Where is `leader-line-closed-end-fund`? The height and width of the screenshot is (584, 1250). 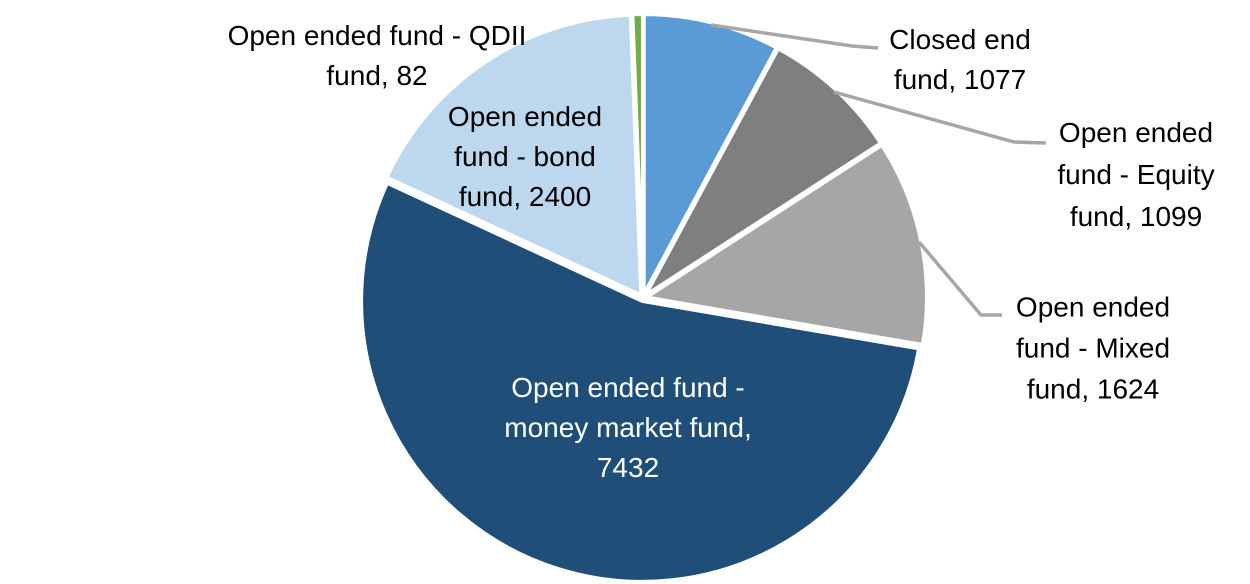
leader-line-closed-end-fund is located at coordinates (794, 36).